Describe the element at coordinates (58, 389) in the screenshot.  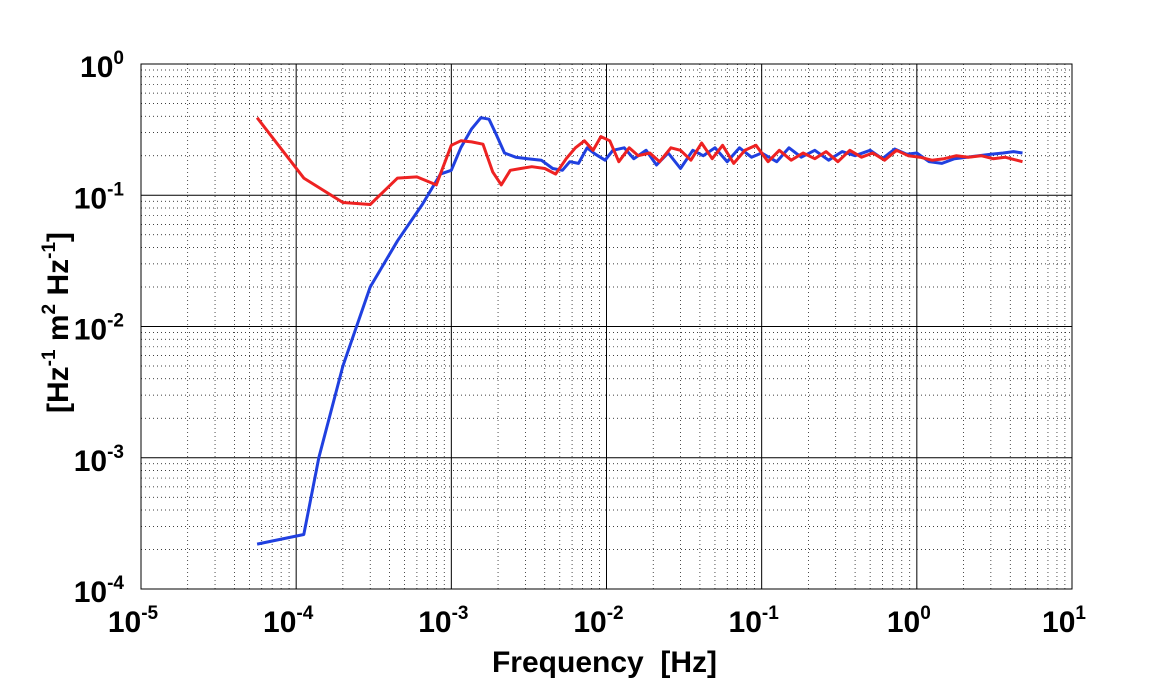
I see `y-axis-title-part: [Hz` at that location.